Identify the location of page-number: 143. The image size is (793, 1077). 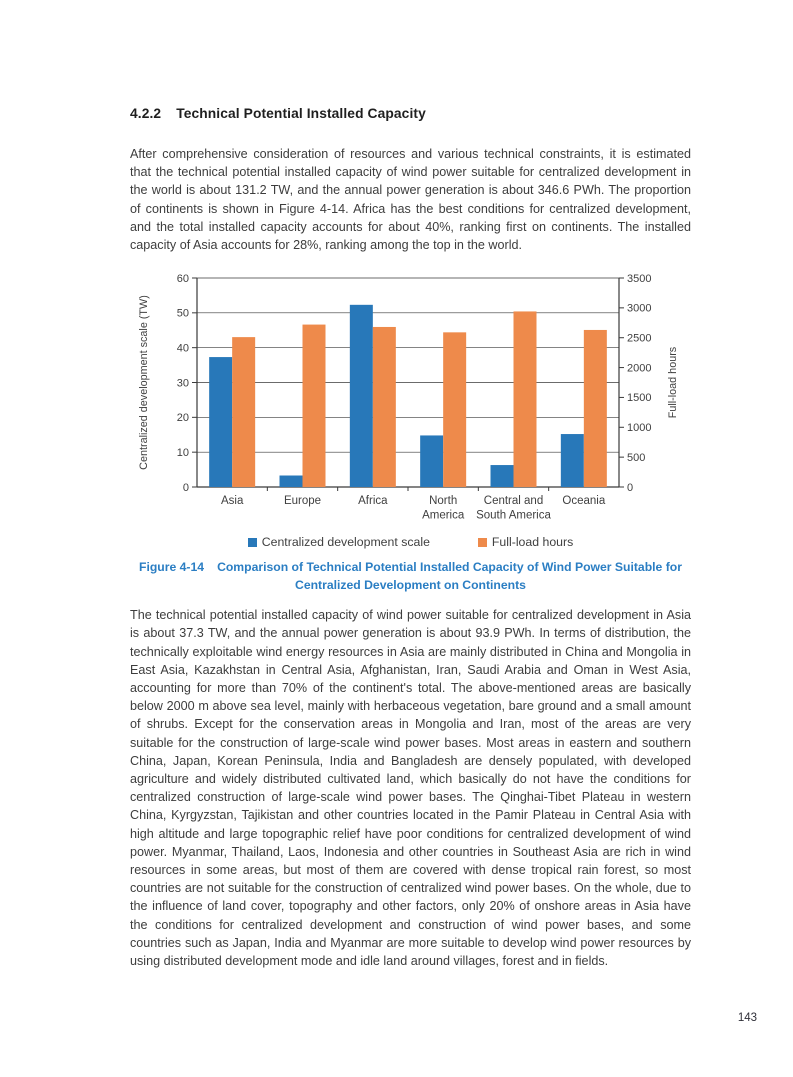
(747, 1018).